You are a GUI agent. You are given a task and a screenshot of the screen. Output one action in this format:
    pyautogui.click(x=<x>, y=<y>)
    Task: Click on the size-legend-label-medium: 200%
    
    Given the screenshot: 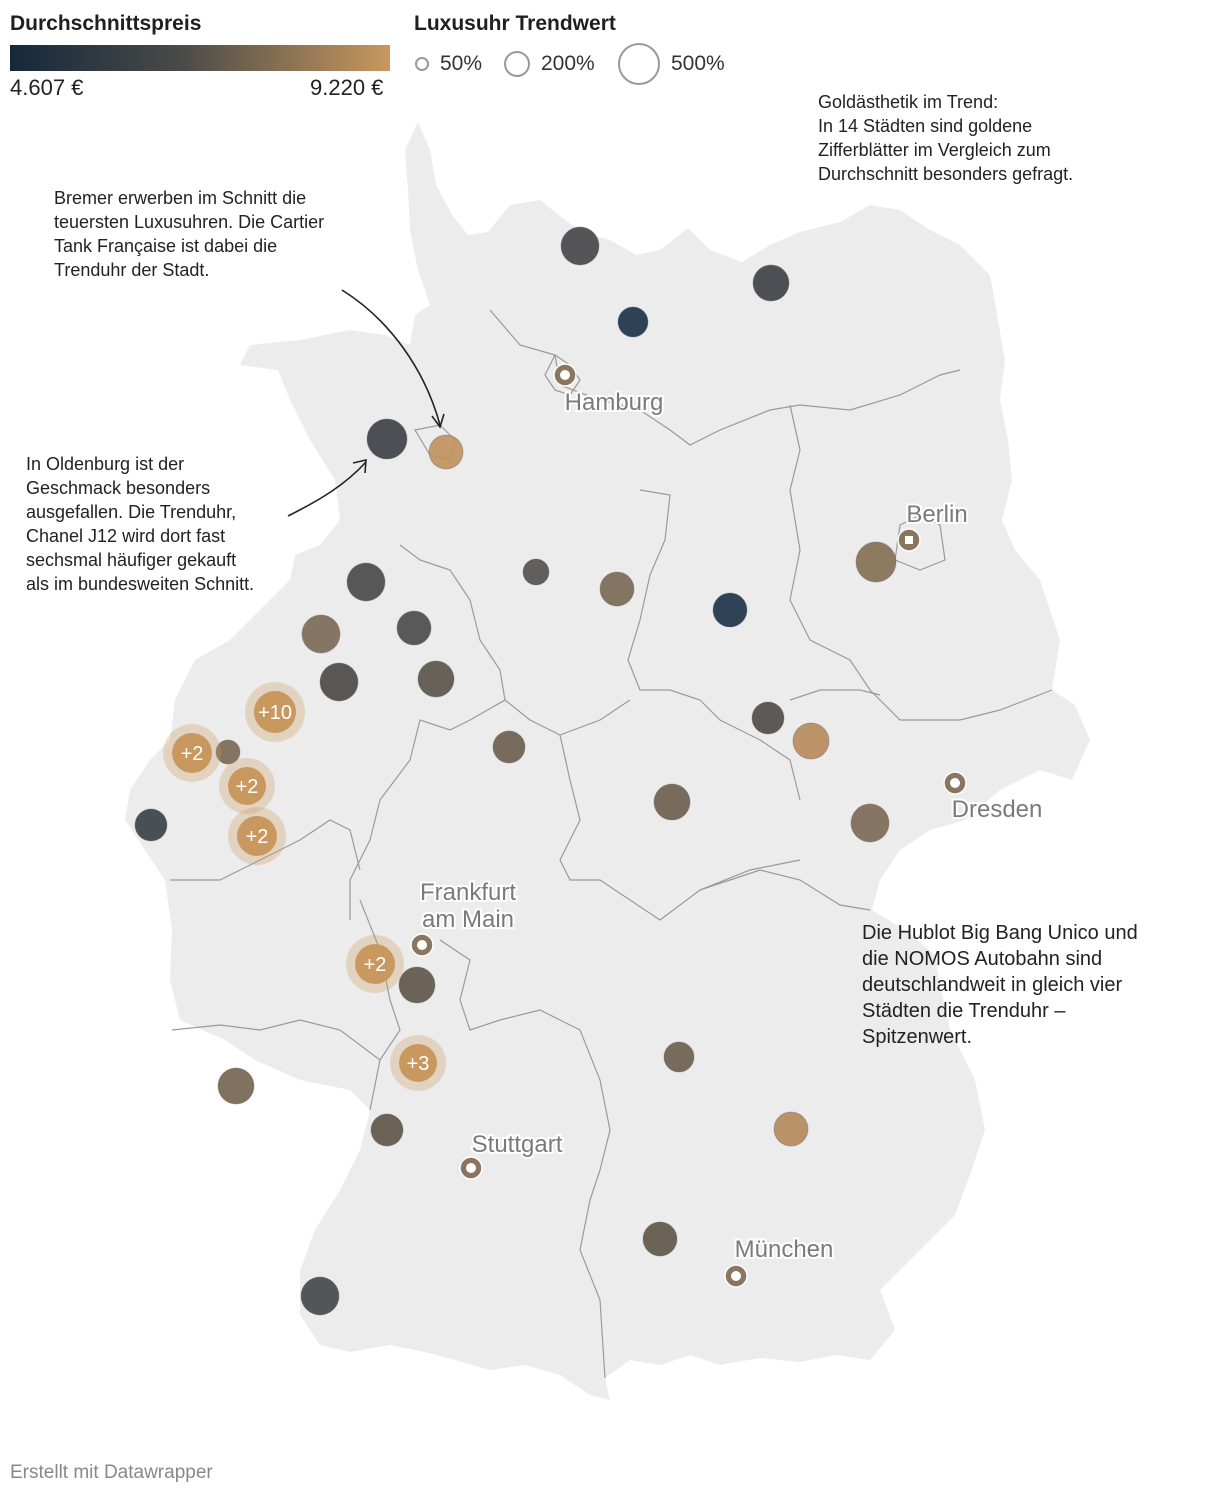 What is the action you would take?
    pyautogui.click(x=568, y=63)
    